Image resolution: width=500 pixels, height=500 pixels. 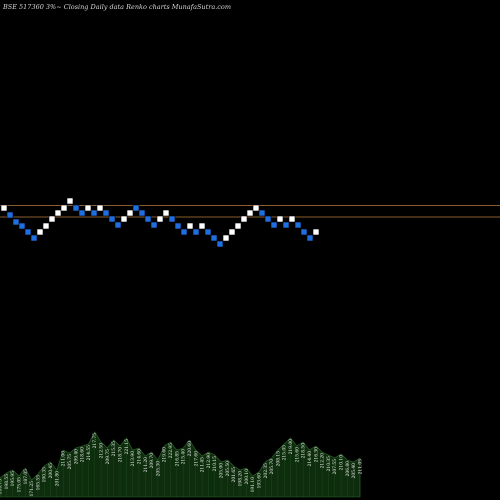 I want to click on volume-label: 211.45, so click(x=203, y=465).